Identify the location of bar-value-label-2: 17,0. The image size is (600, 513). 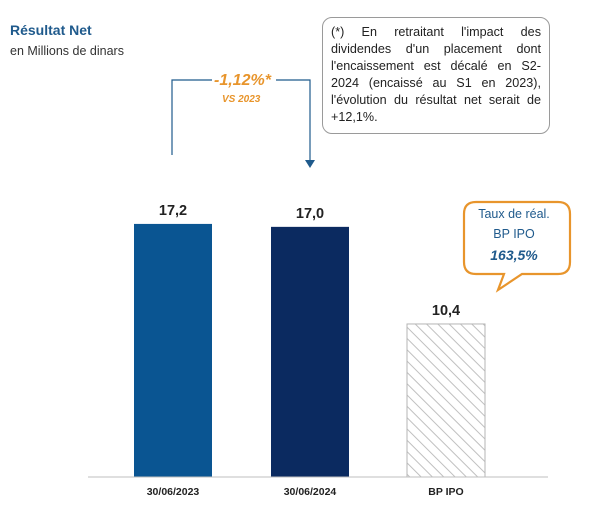
(310, 214).